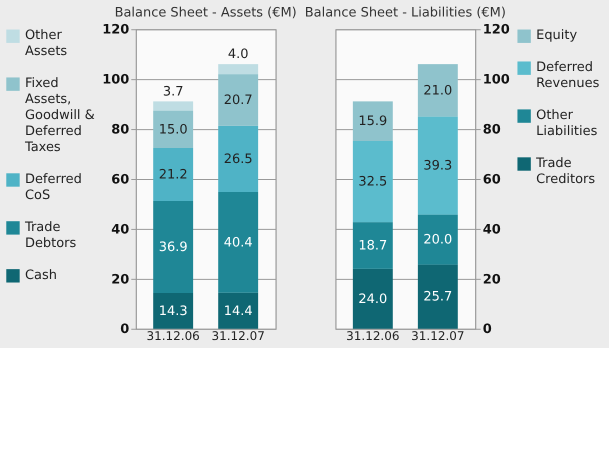 The image size is (609, 463). What do you see at coordinates (238, 54) in the screenshot?
I see `data-label: 4.0` at bounding box center [238, 54].